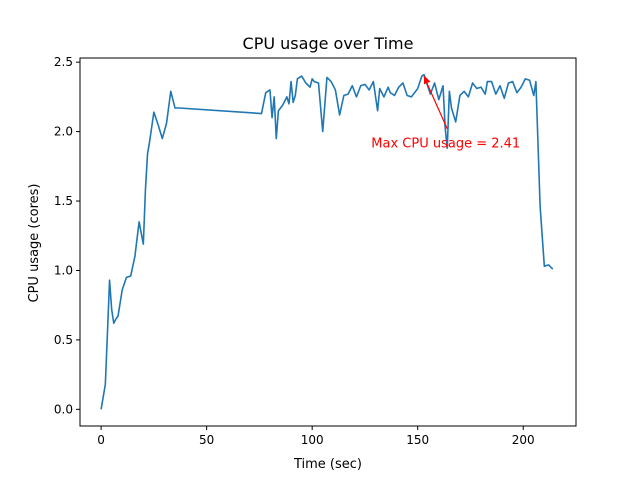 The height and width of the screenshot is (480, 640). What do you see at coordinates (206, 440) in the screenshot?
I see `x-tick-label: 50` at bounding box center [206, 440].